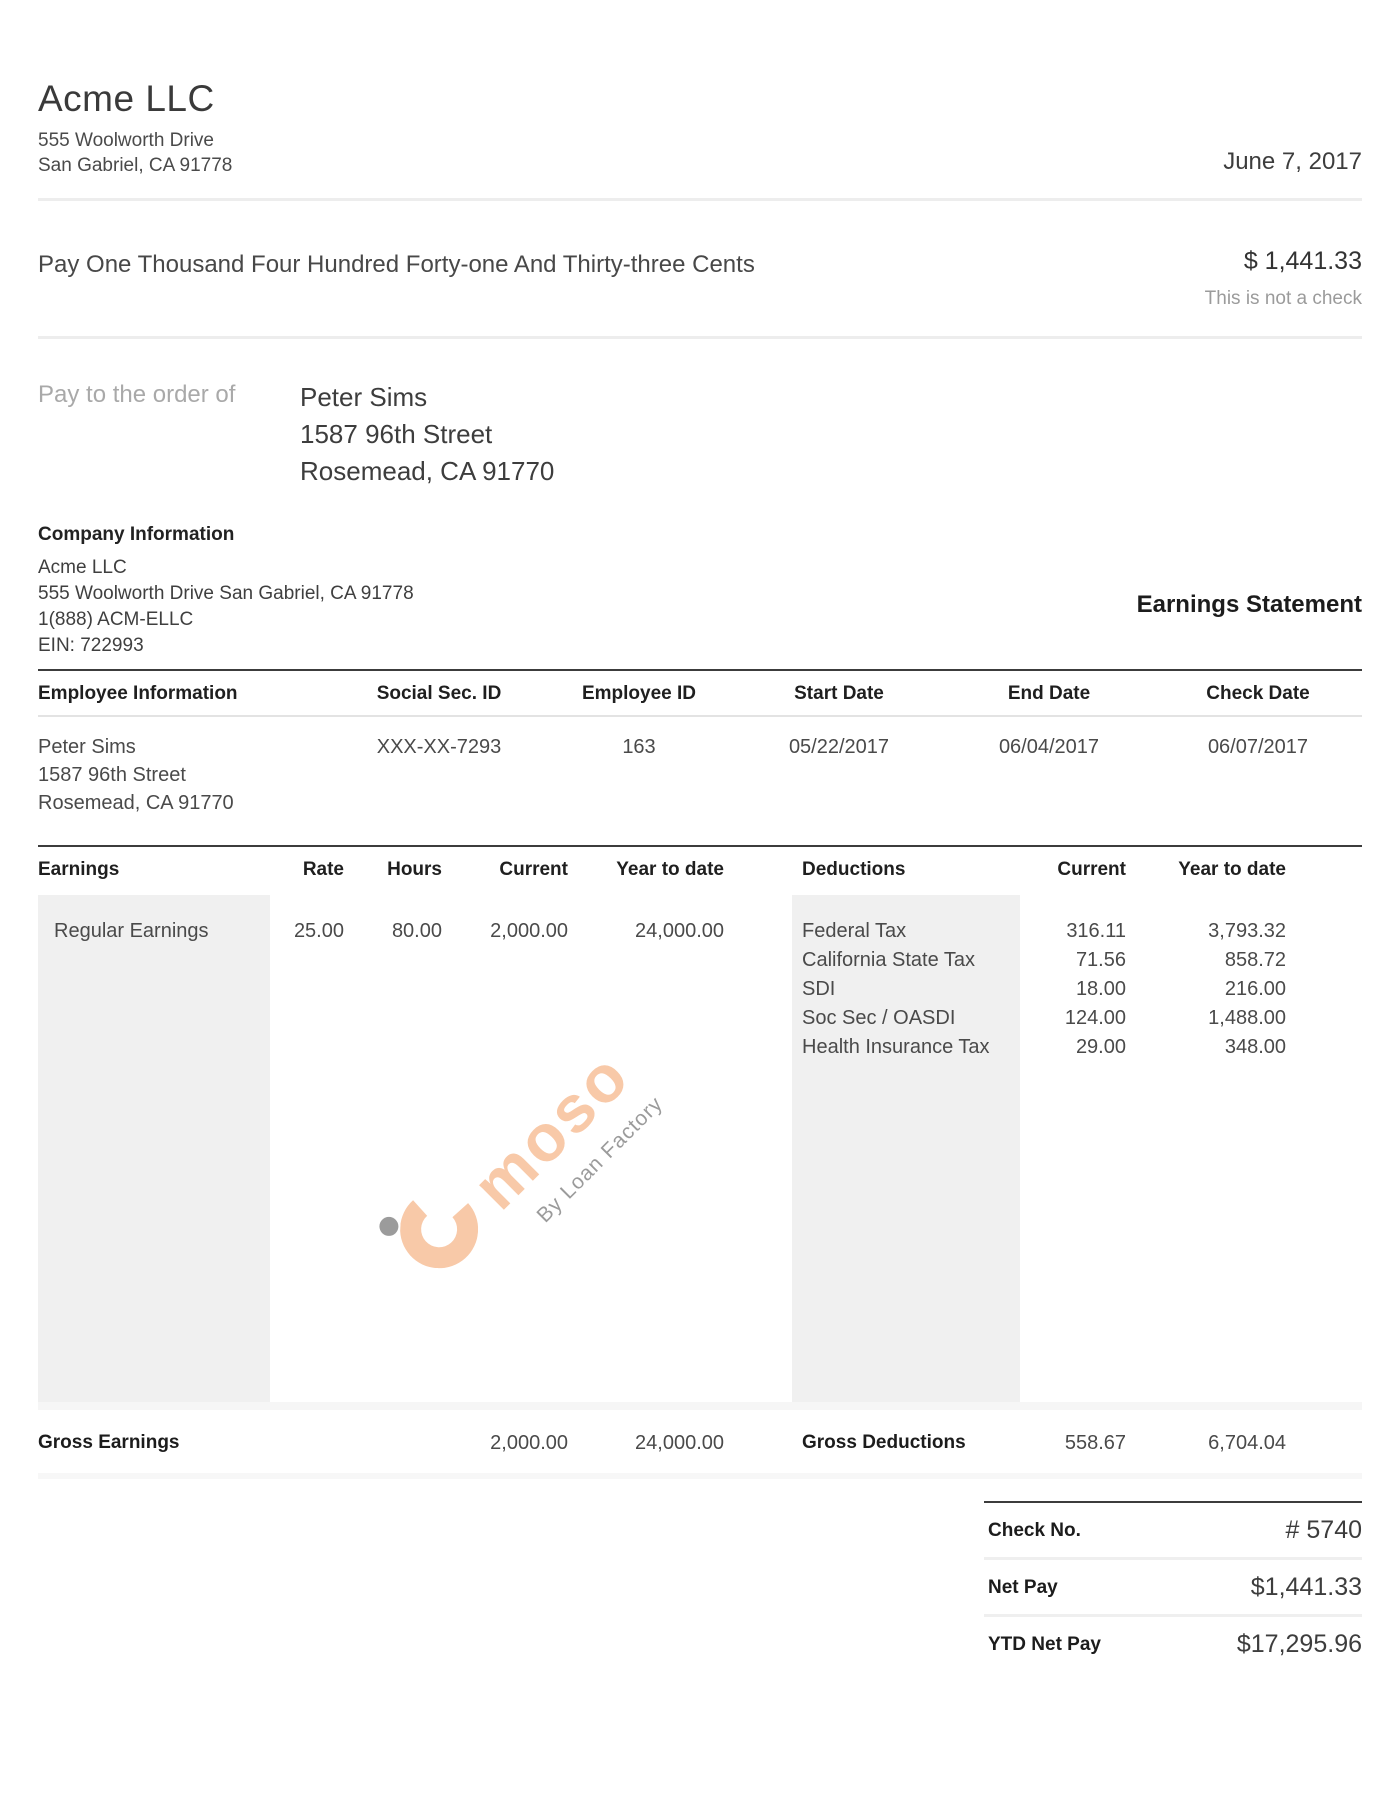 This screenshot has height=1812, width=1400. I want to click on col-header-employee-id: Employee ID, so click(639, 693).